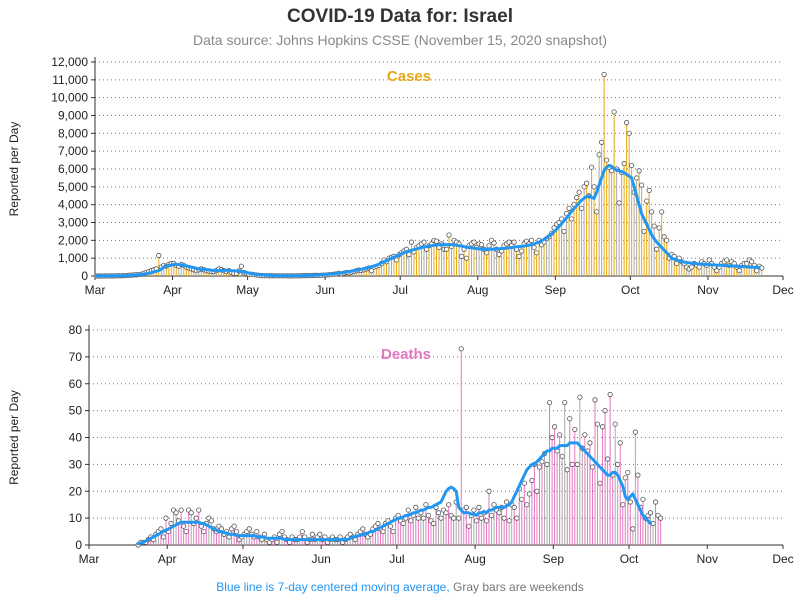 This screenshot has width=800, height=600. I want to click on cases-panel-title: Cases, so click(409, 76).